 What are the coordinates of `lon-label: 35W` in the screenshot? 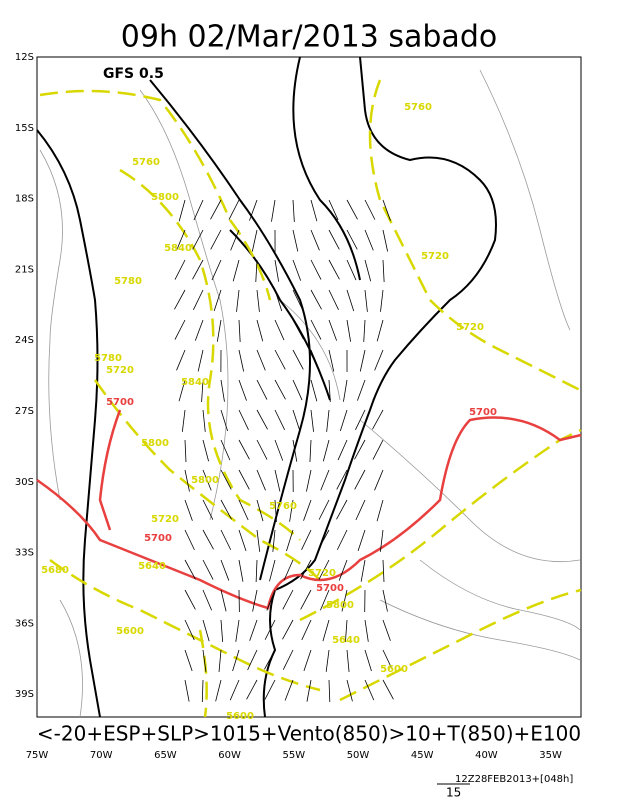 It's located at (550, 755).